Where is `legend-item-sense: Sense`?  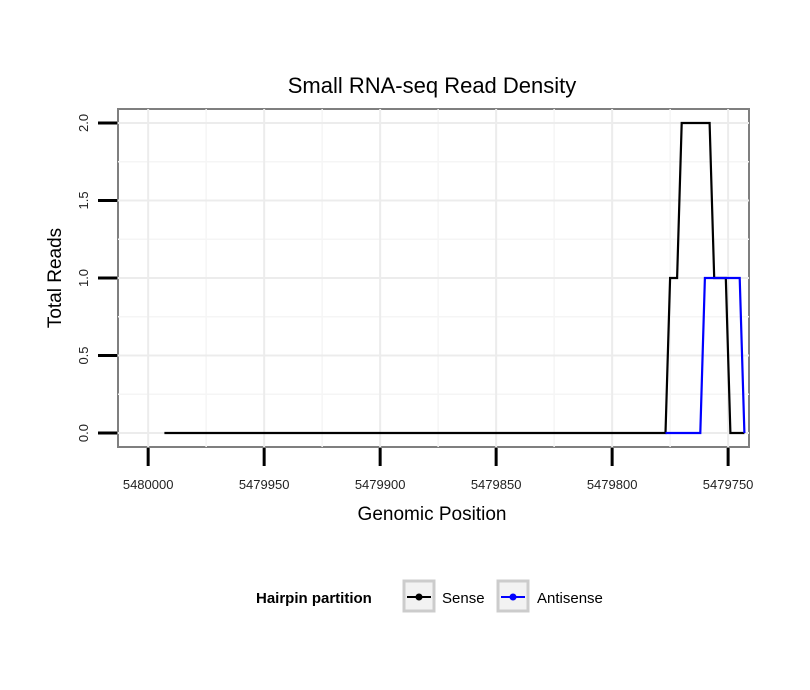
legend-item-sense: Sense is located at coordinates (443, 596).